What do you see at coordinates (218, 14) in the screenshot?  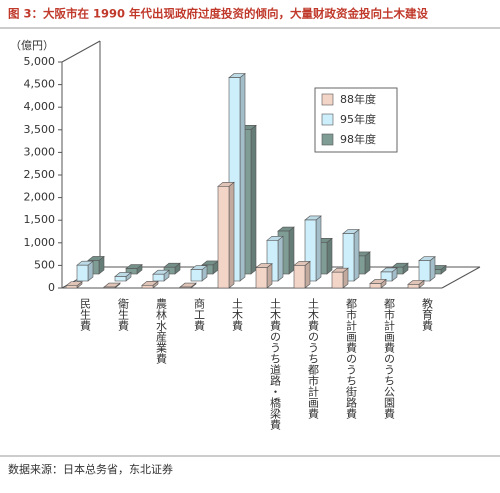 I see `chart-title: 图 3：大阪市在 1990 年代出现政府过度投资的倾向，大量财政资金投向土木建设` at bounding box center [218, 14].